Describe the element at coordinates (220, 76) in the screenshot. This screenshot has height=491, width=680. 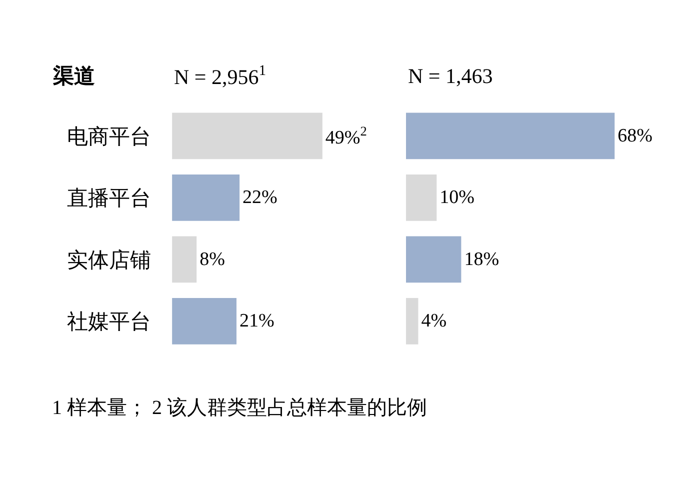
I see `chart-subtitle: N = 2,956$^{1}$` at that location.